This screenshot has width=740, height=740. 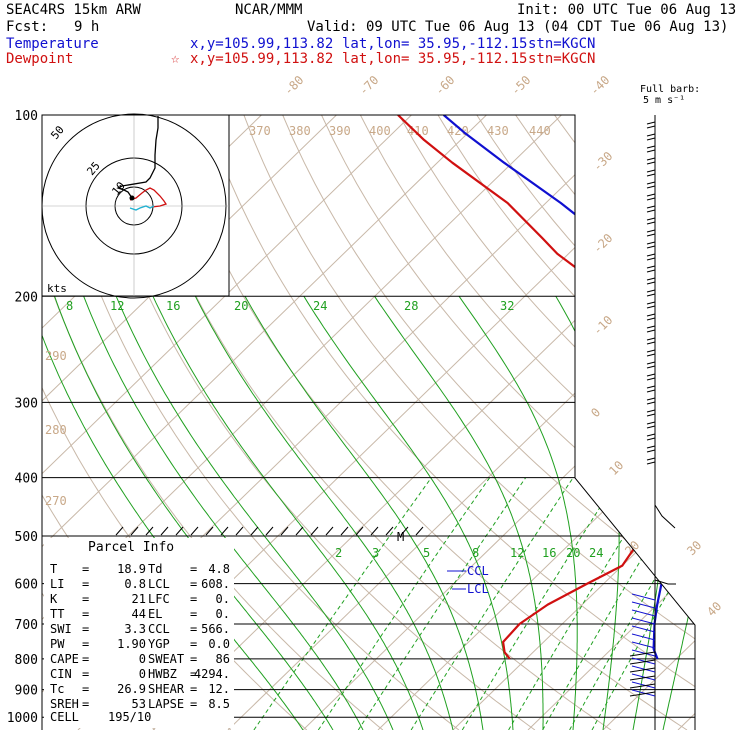 I want to click on parcel-label: SWI, so click(x=61, y=629).